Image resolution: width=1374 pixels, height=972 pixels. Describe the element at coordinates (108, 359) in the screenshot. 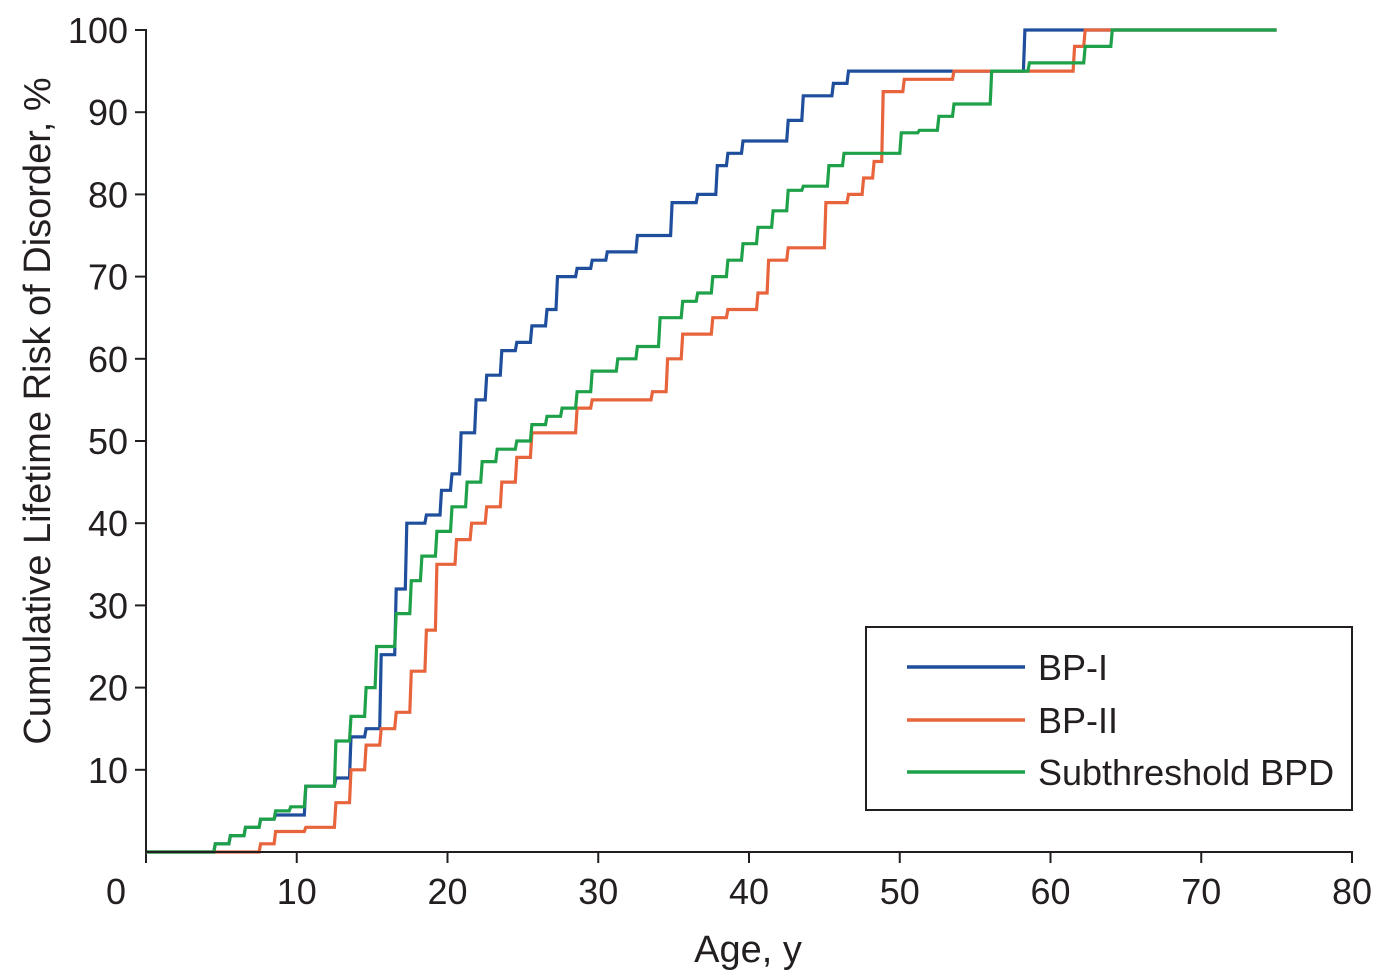

I see `y-tick-label: 60` at that location.